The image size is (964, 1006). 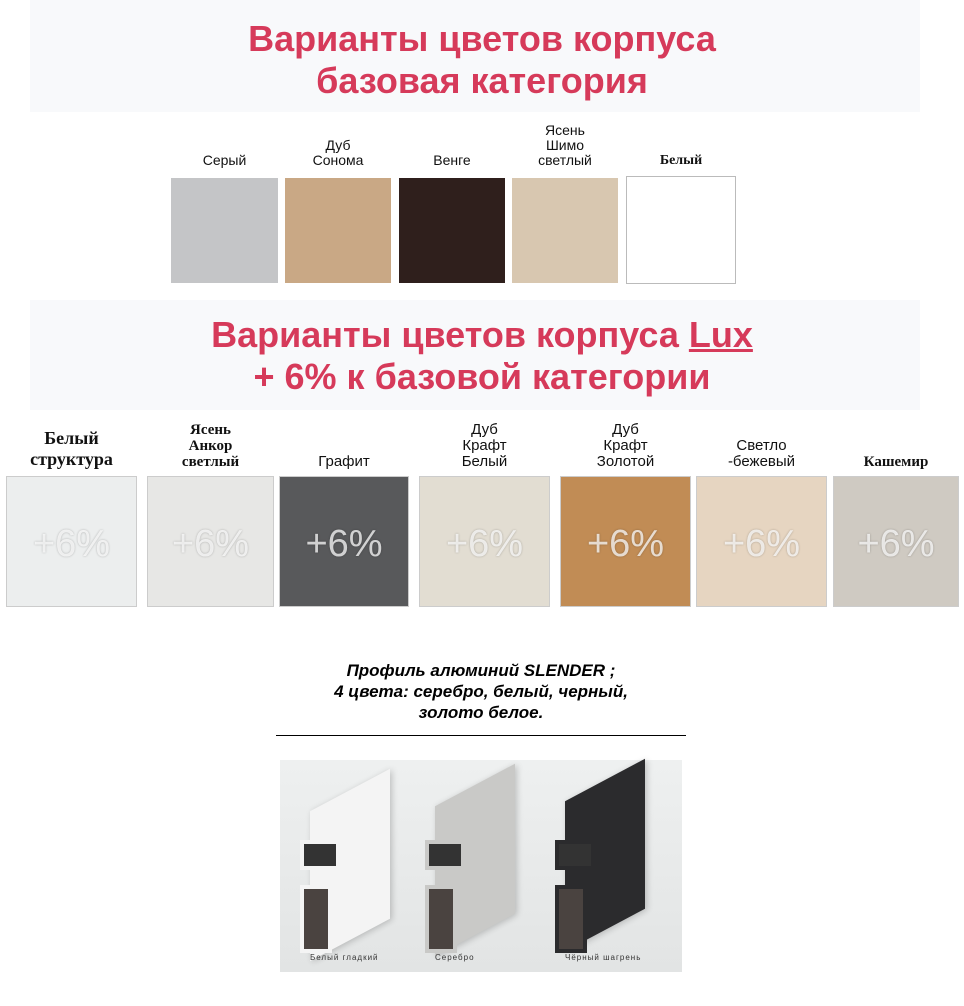 What do you see at coordinates (565, 145) in the screenshot?
I see `base-color-label: Ясень Шимо светлый` at bounding box center [565, 145].